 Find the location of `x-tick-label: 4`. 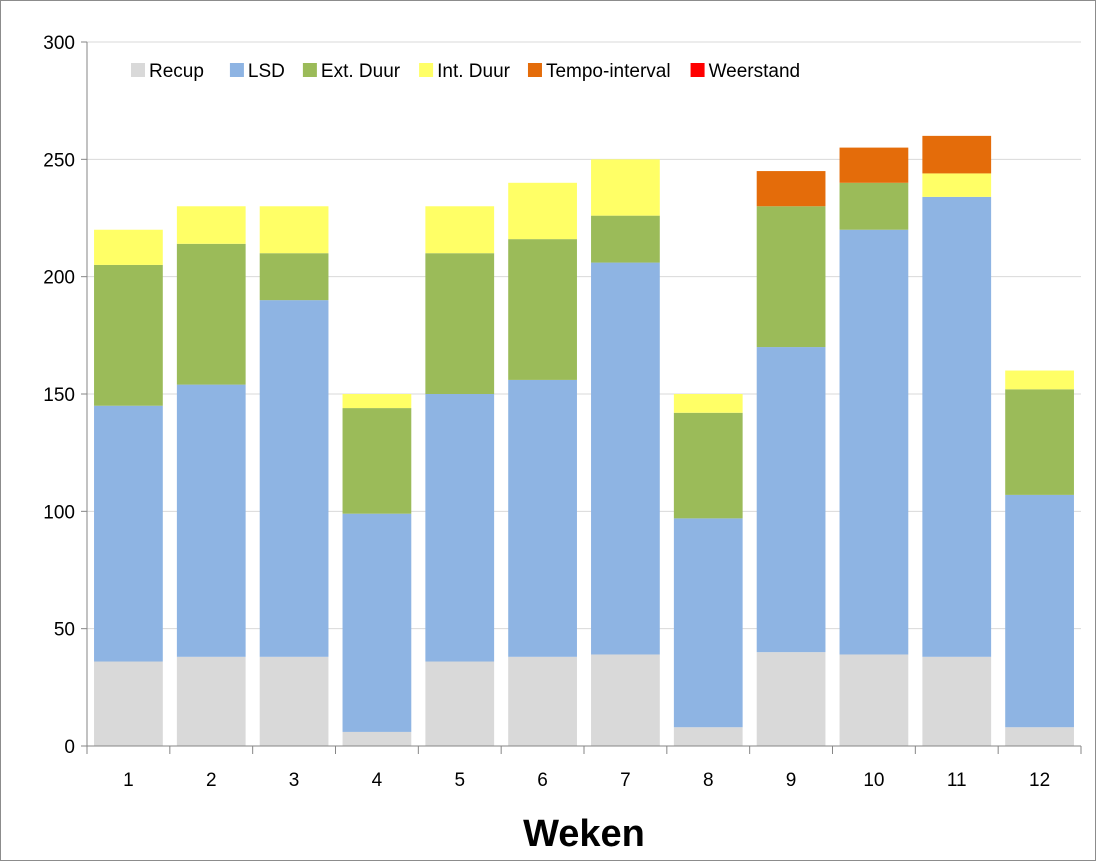

x-tick-label: 4 is located at coordinates (377, 780).